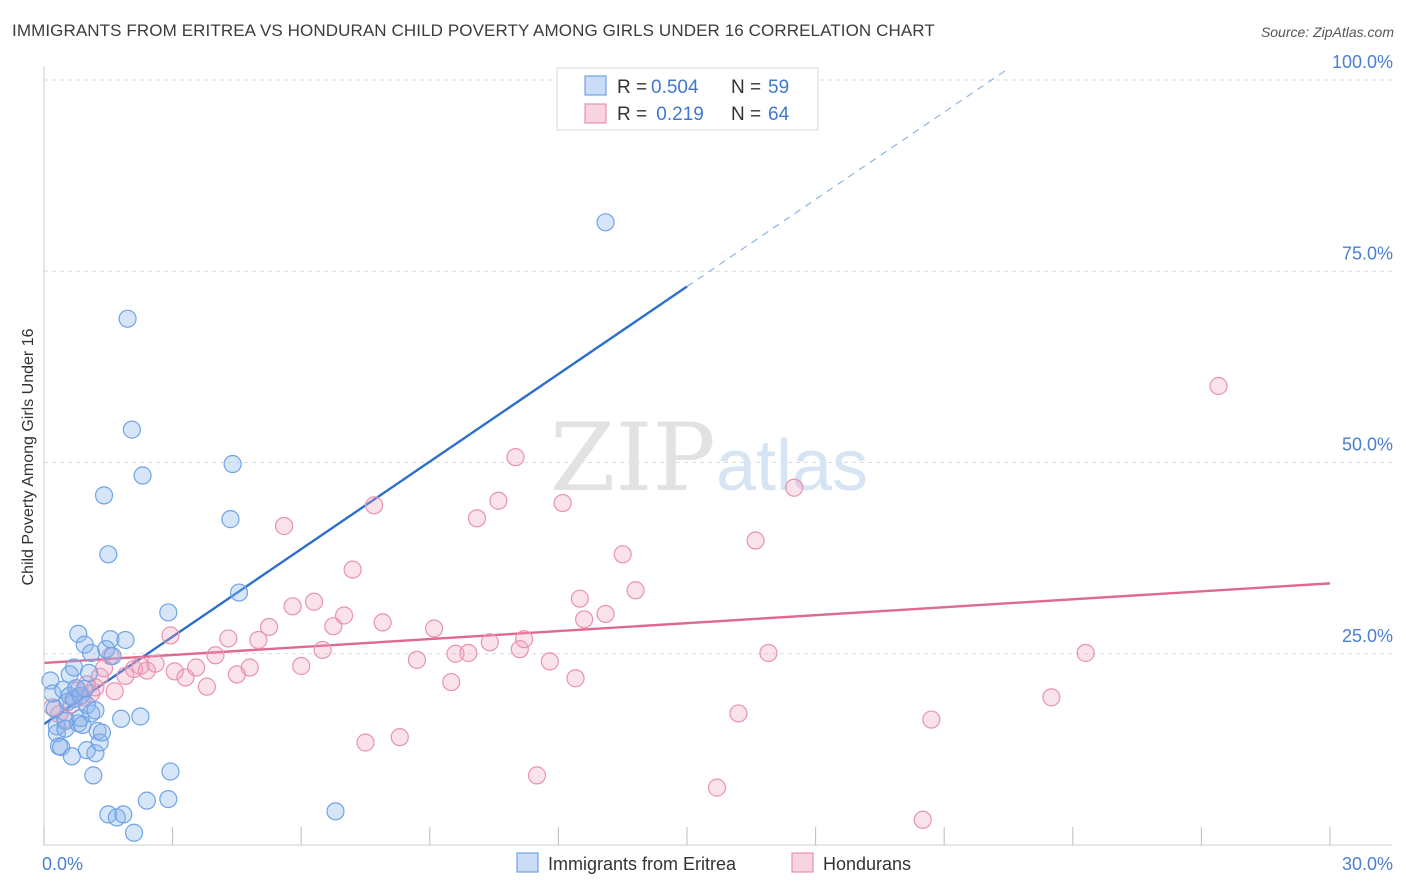  What do you see at coordinates (792, 466) in the screenshot?
I see `watermark-atlas: atlas` at bounding box center [792, 466].